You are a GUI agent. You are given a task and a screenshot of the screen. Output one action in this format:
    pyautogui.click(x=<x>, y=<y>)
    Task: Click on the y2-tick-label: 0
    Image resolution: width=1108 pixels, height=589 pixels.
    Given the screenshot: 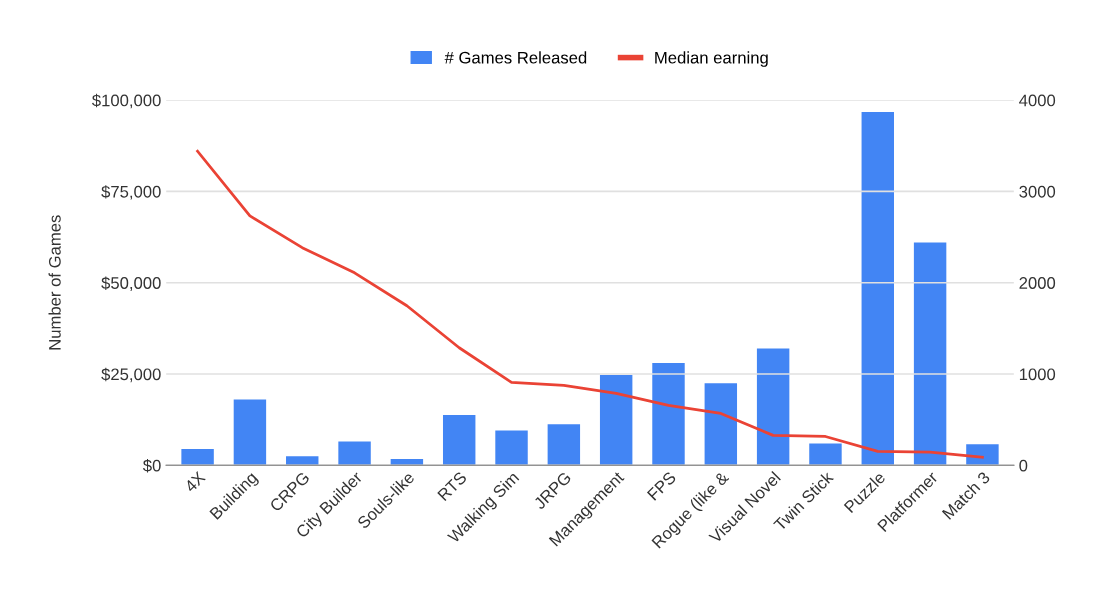 What is the action you would take?
    pyautogui.click(x=1023, y=465)
    